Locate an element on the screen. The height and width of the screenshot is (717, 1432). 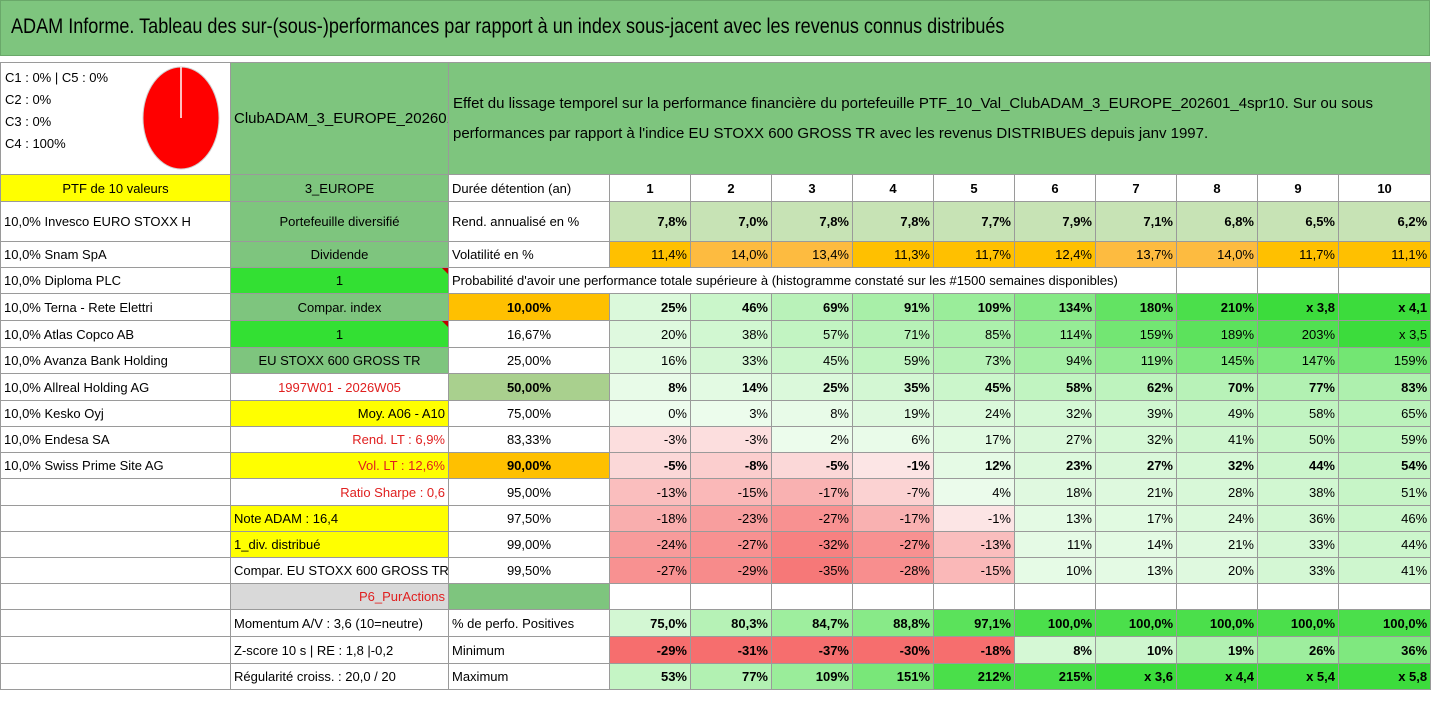
momentum: Momentum A/V : 3,6 (10=neutre) is located at coordinates (339, 623).